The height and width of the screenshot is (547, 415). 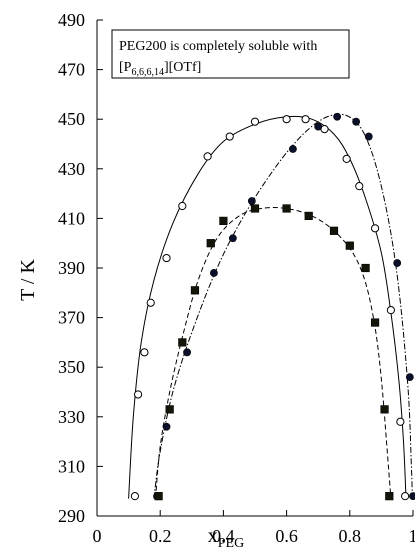 I want to click on y-tick-label: 470, so click(x=71, y=70).